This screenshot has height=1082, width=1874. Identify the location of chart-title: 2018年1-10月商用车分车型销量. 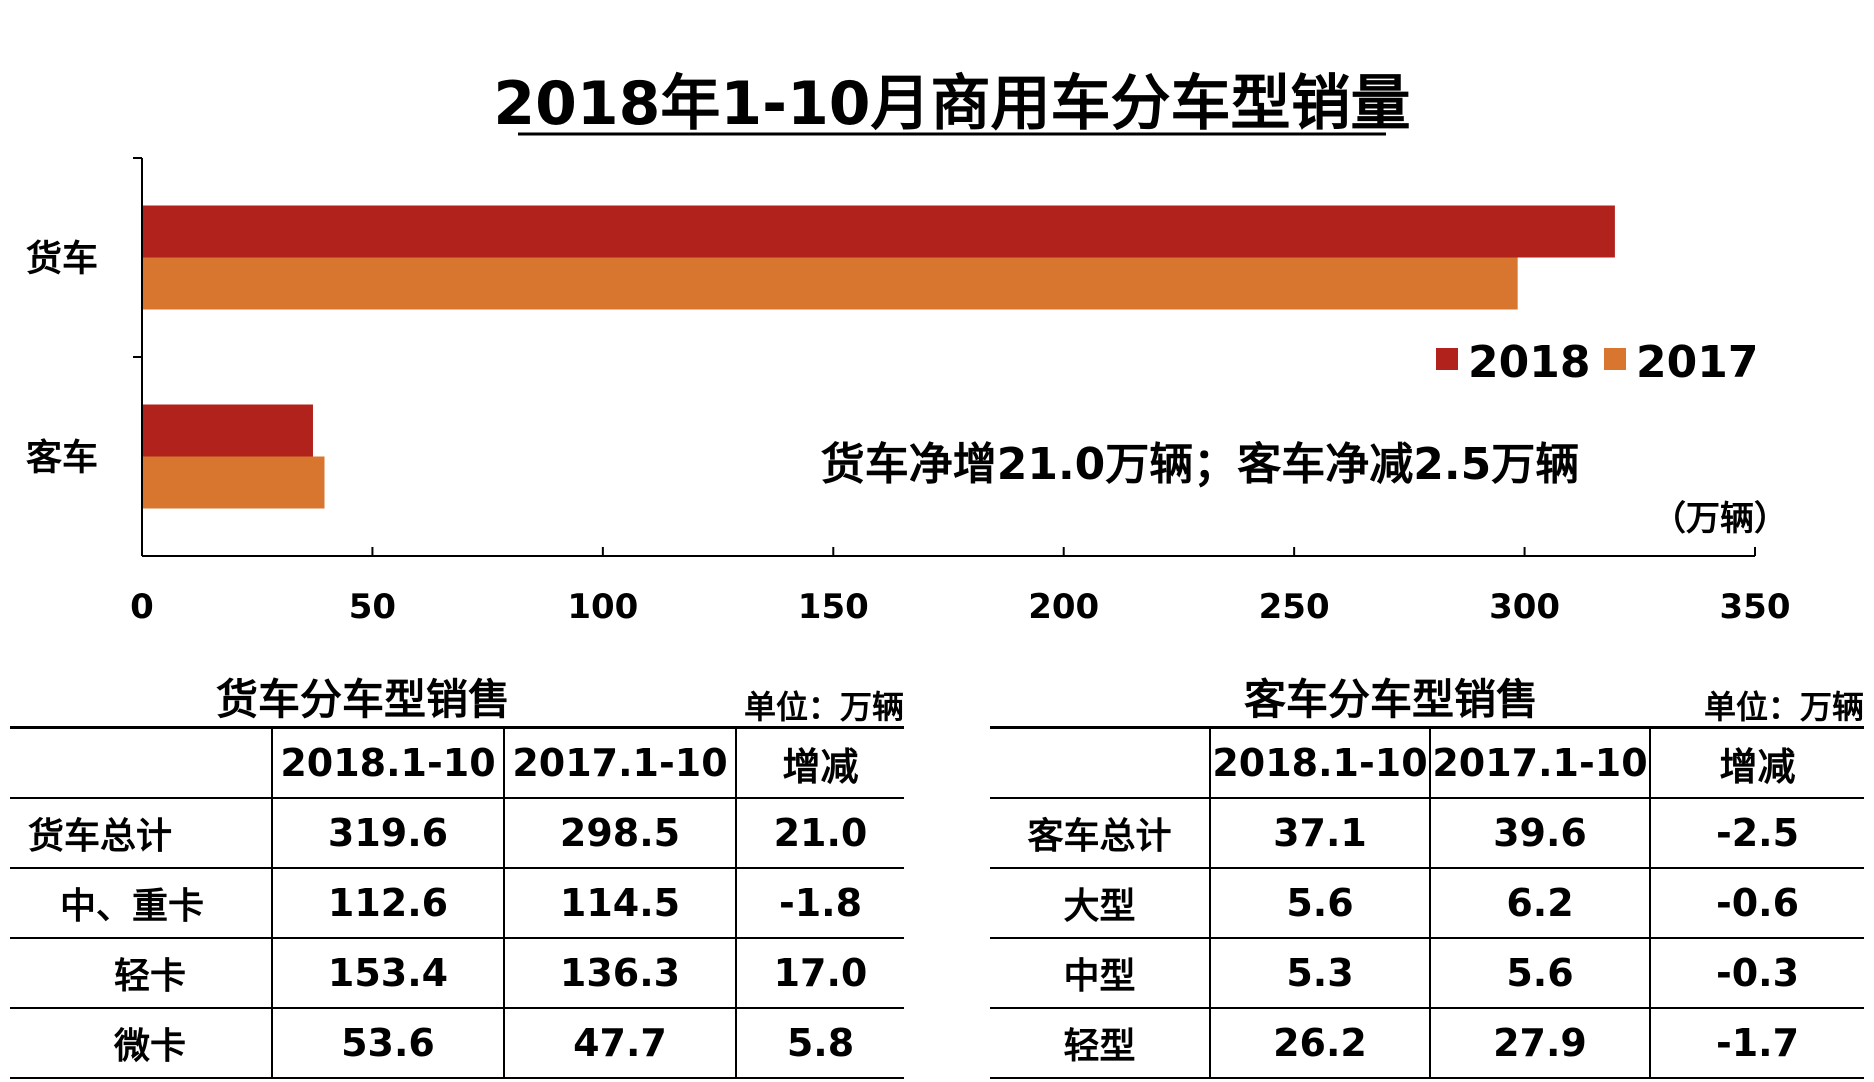
(951, 104).